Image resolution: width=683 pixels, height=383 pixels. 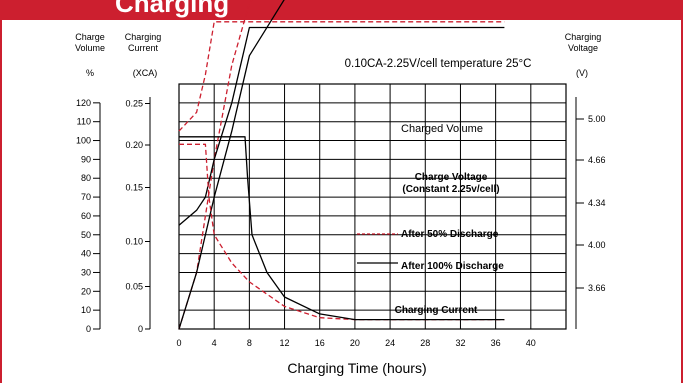 What do you see at coordinates (90, 48) in the screenshot?
I see `volume-axis-label-line2: Volume` at bounding box center [90, 48].